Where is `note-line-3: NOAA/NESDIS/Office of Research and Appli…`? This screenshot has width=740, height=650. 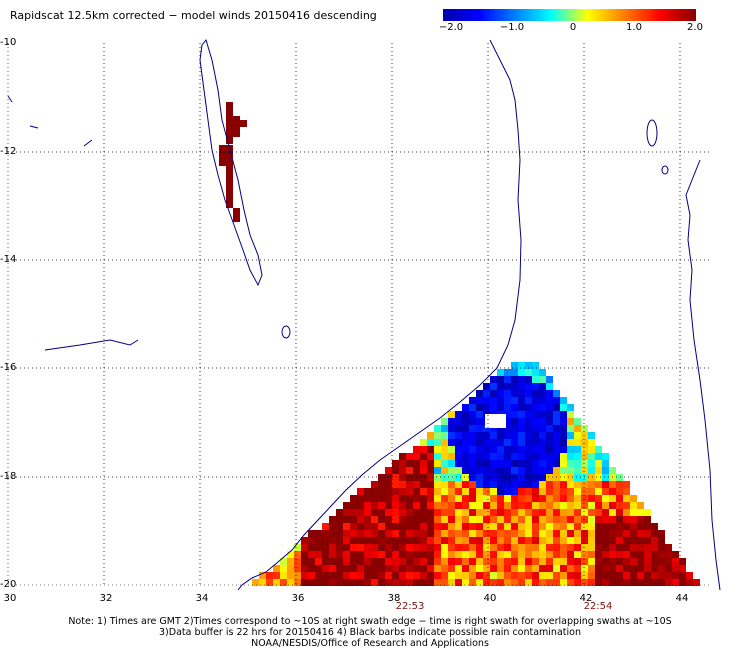
note-line-3: NOAA/NESDIS/Office of Research and Appli… is located at coordinates (370, 643).